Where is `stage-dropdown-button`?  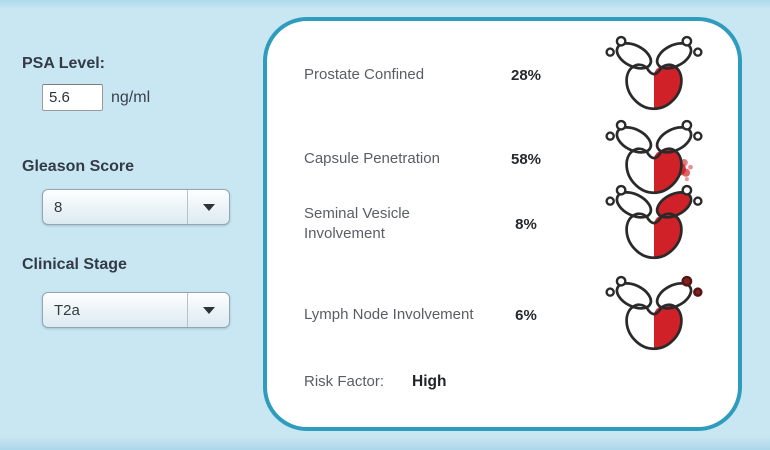 stage-dropdown-button is located at coordinates (208, 310).